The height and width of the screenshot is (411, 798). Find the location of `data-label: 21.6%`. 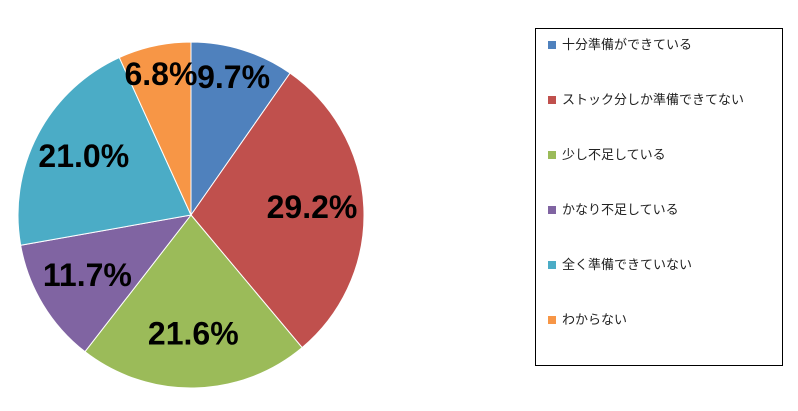

data-label: 21.6% is located at coordinates (193, 334).